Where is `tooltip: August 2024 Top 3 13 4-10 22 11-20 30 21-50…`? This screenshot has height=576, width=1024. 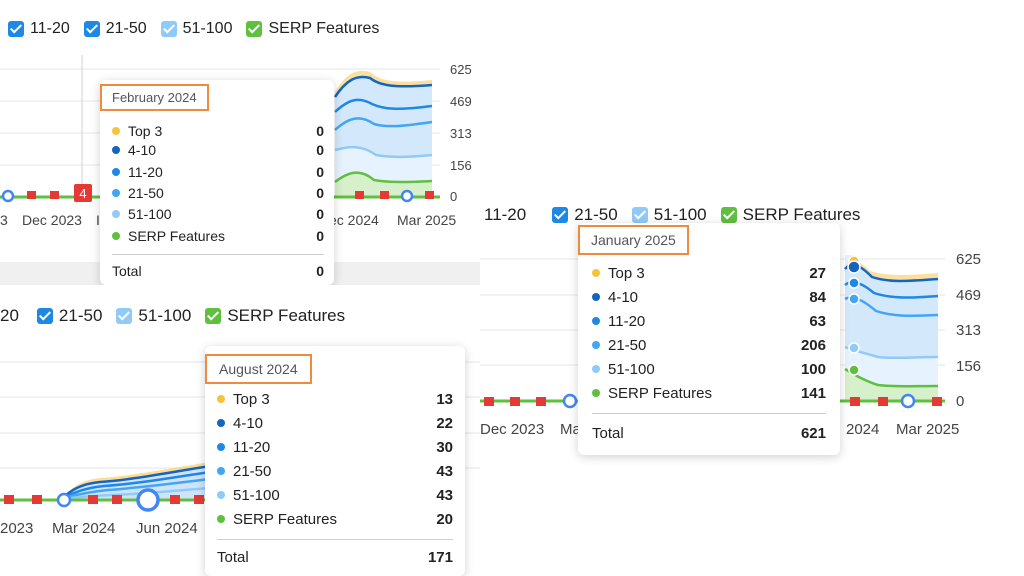
tooltip: August 2024 Top 3 13 4-10 22 11-20 30 21-50… is located at coordinates (335, 461).